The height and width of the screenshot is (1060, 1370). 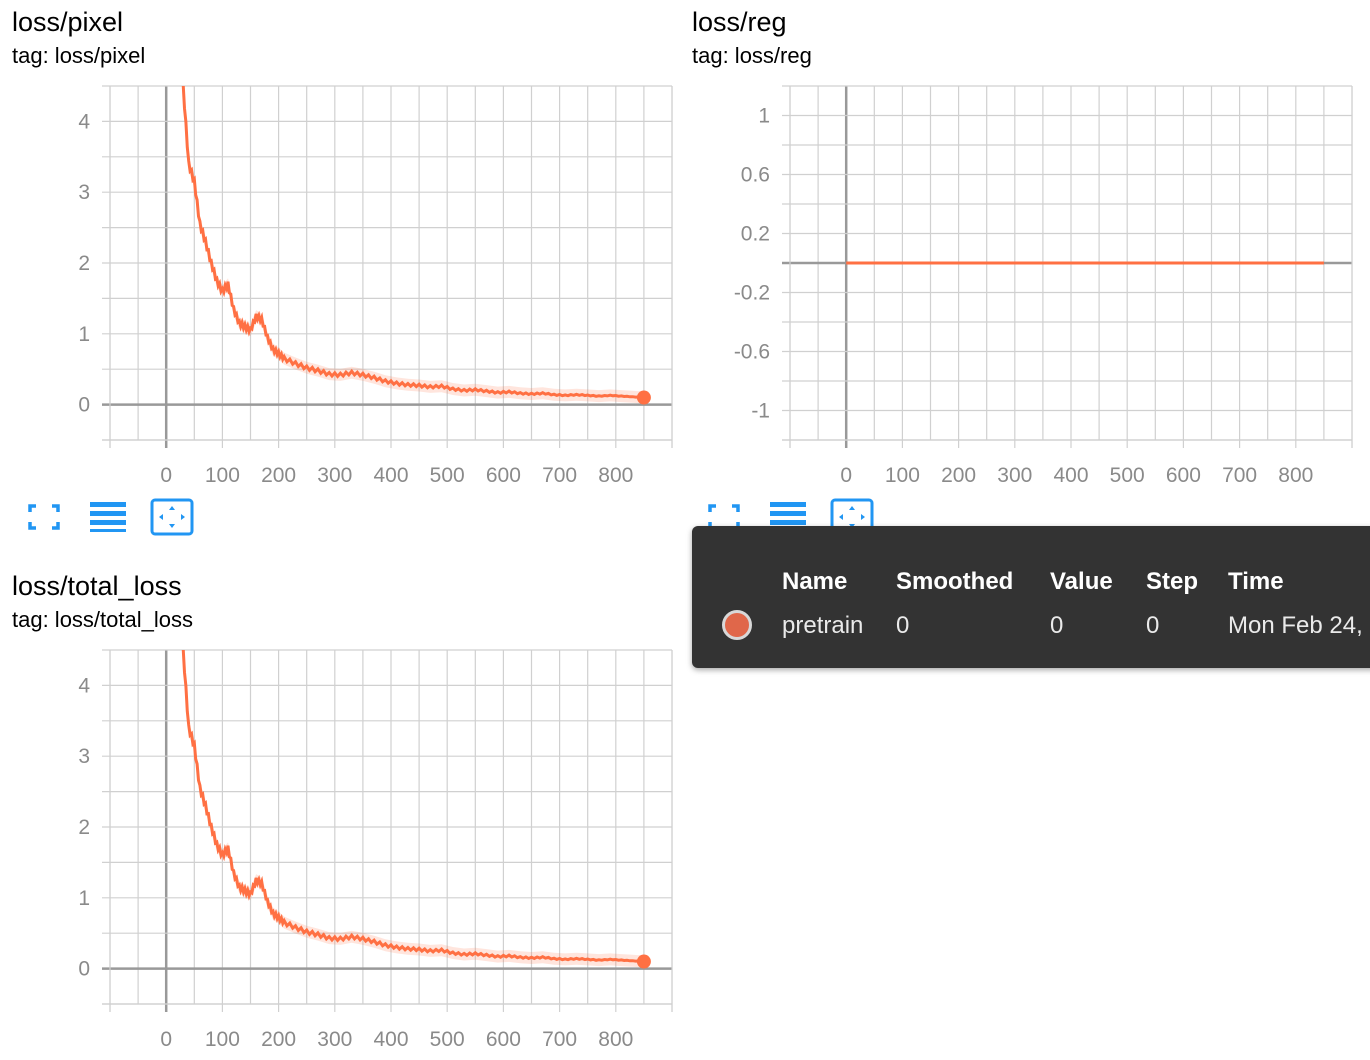 What do you see at coordinates (752, 352) in the screenshot?
I see `y-tick-label: -0.6` at bounding box center [752, 352].